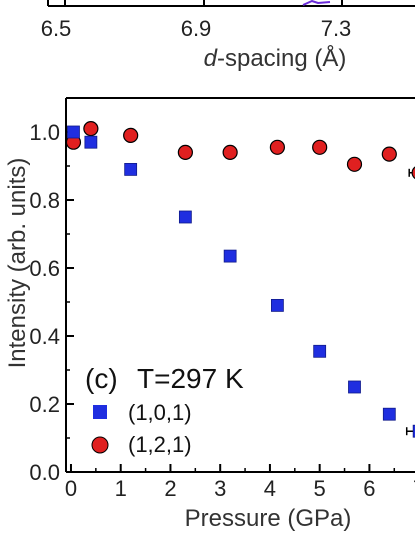  Describe the element at coordinates (44, 200) in the screenshot. I see `y-tick-label: 0.8` at that location.